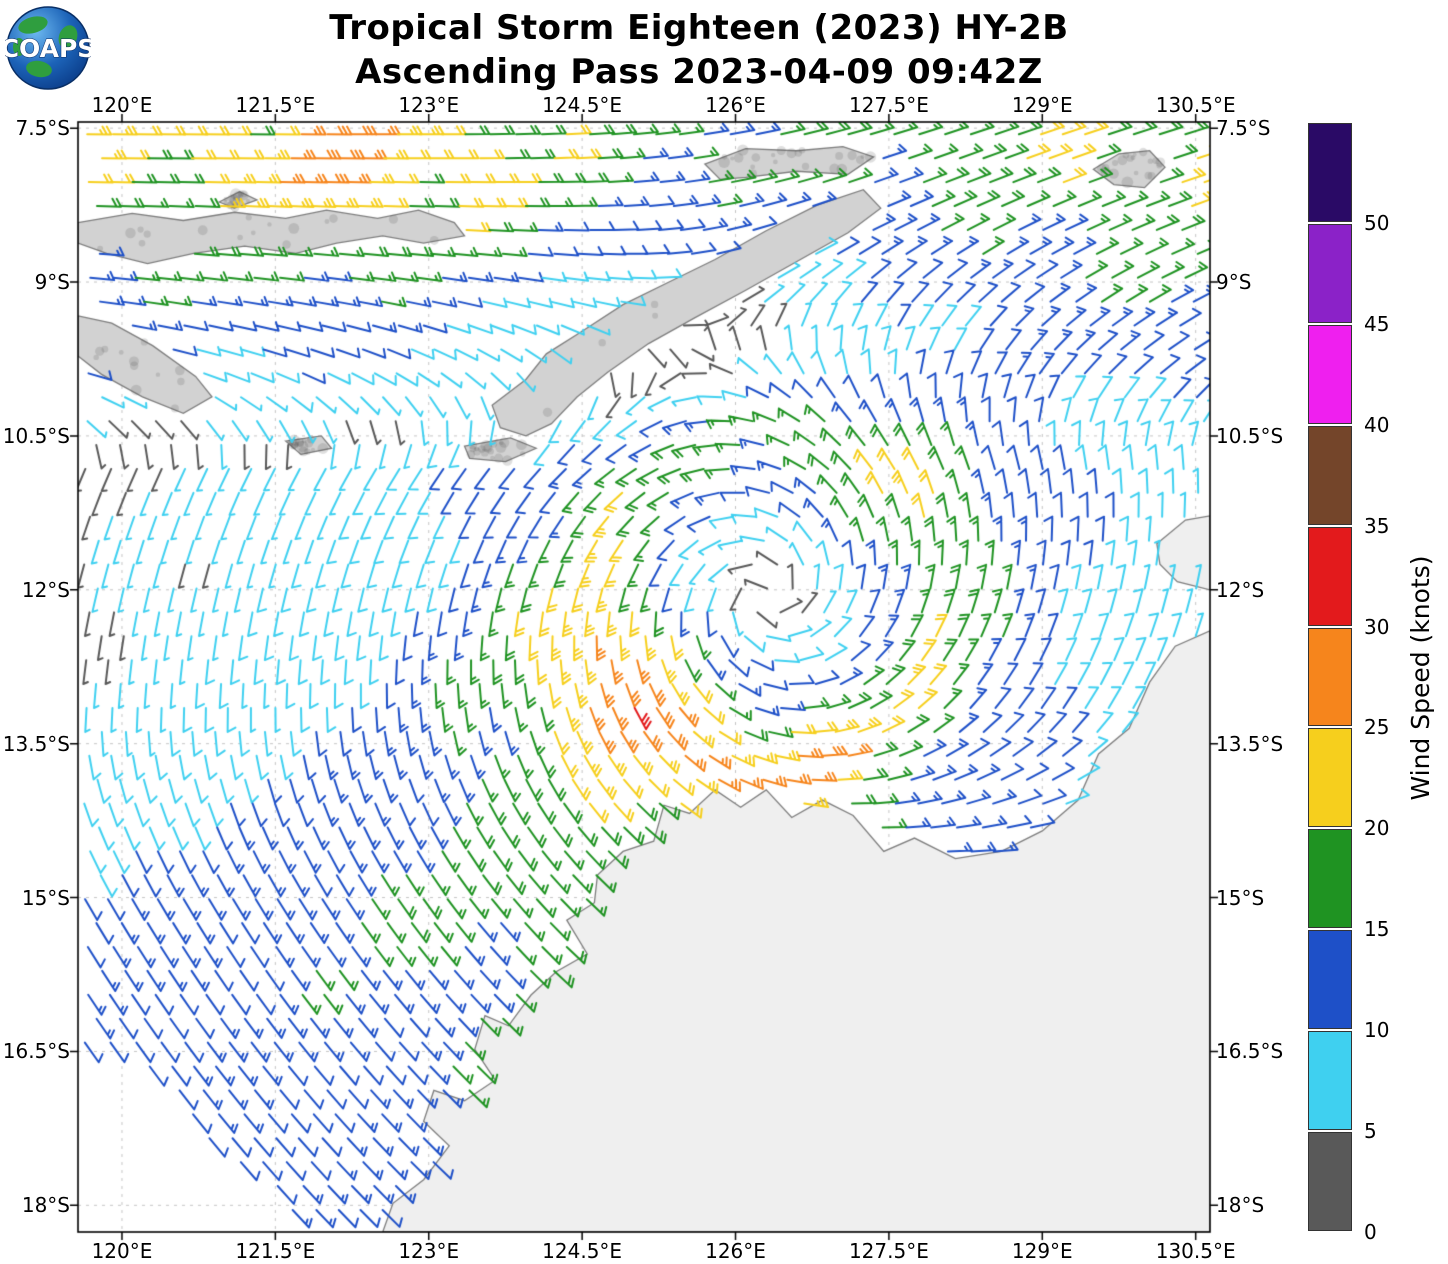 The height and width of the screenshot is (1264, 1448). I want to click on colorbar-tick-label: 10, so click(1377, 1030).